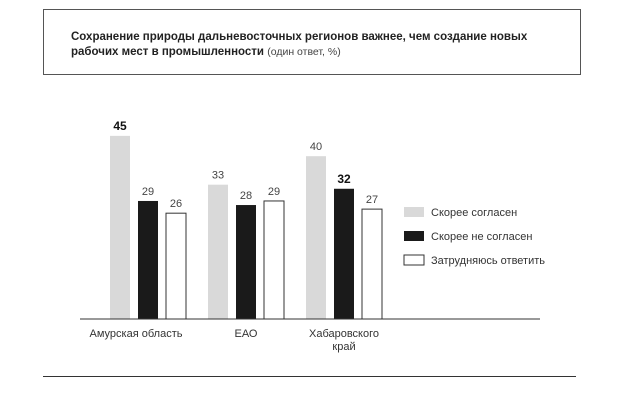 Image resolution: width=620 pixels, height=411 pixels. Describe the element at coordinates (414, 236) in the screenshot. I see `legend-swatch-disagree` at that location.